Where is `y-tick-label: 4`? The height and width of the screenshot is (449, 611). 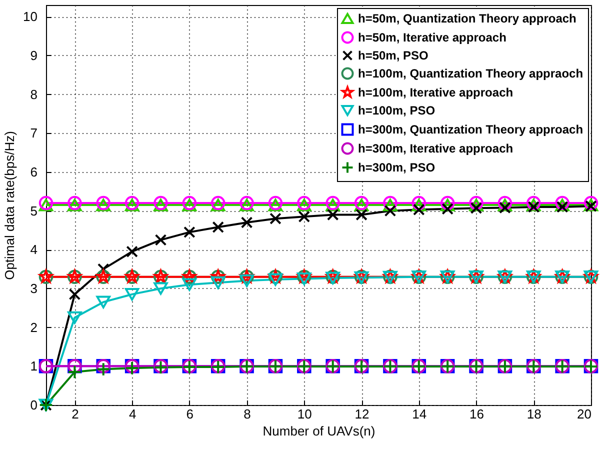
y-tick-label: 4 is located at coordinates (34, 250).